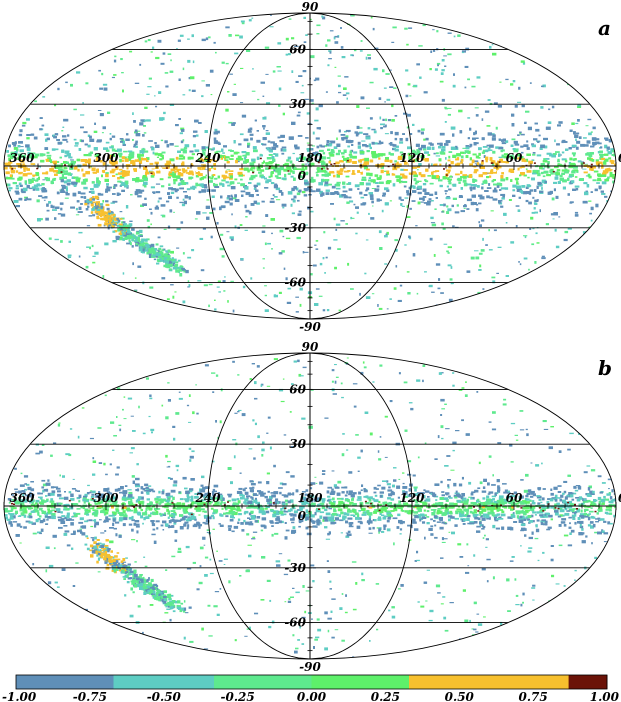 Image resolution: width=621 pixels, height=702 pixels. Describe the element at coordinates (297, 49) in the screenshot. I see `panel-a-lat-label: 60` at that location.